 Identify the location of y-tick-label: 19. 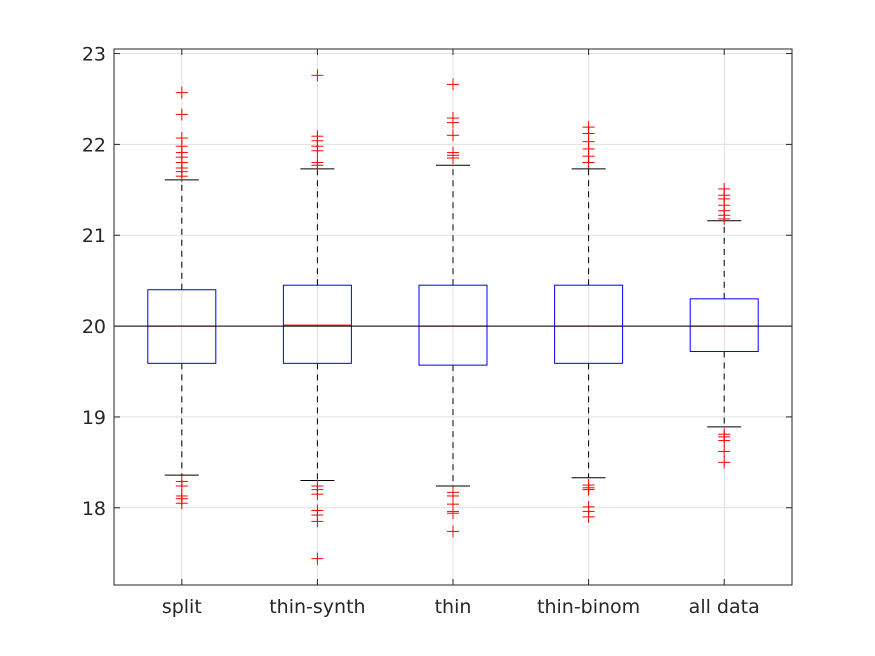
(94, 418).